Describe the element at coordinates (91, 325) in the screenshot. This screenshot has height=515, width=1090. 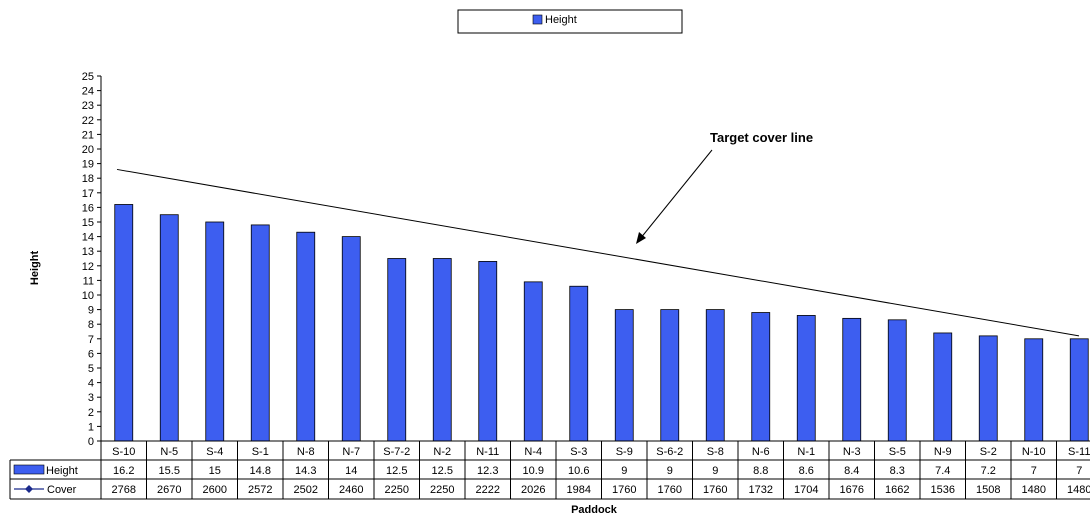
I see `y-tick-label: 8` at that location.